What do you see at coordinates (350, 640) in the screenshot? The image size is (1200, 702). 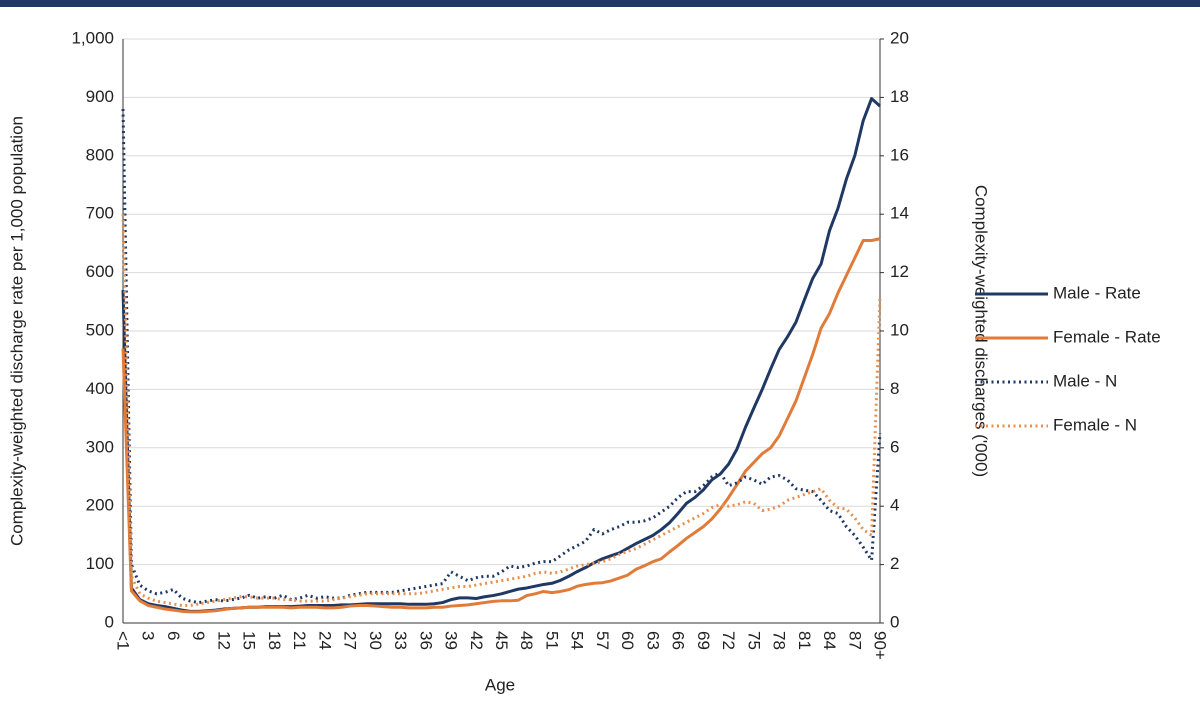 I see `x-tick-label: 27` at bounding box center [350, 640].